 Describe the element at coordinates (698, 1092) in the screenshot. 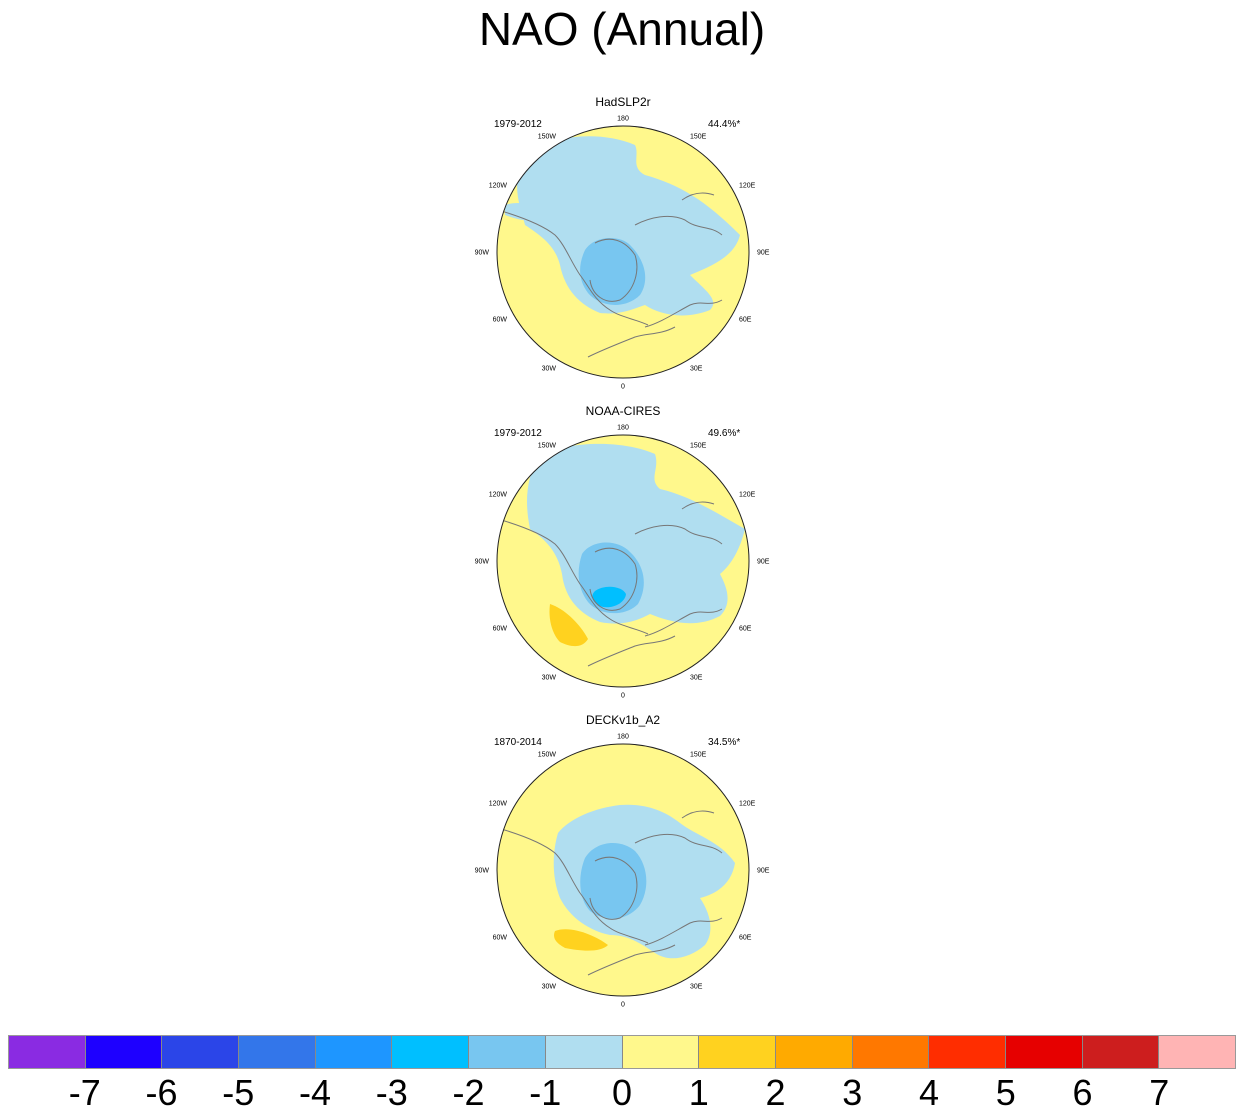

I see `colorbar-tick-label: 1` at that location.